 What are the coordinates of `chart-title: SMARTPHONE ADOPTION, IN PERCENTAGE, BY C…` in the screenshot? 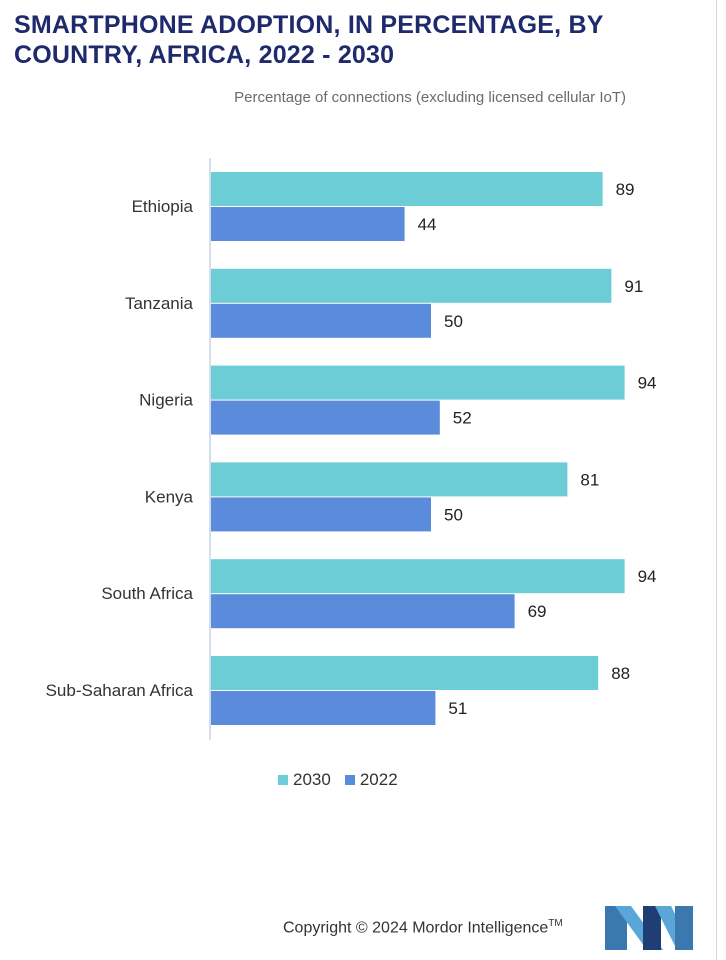 It's located at (309, 40).